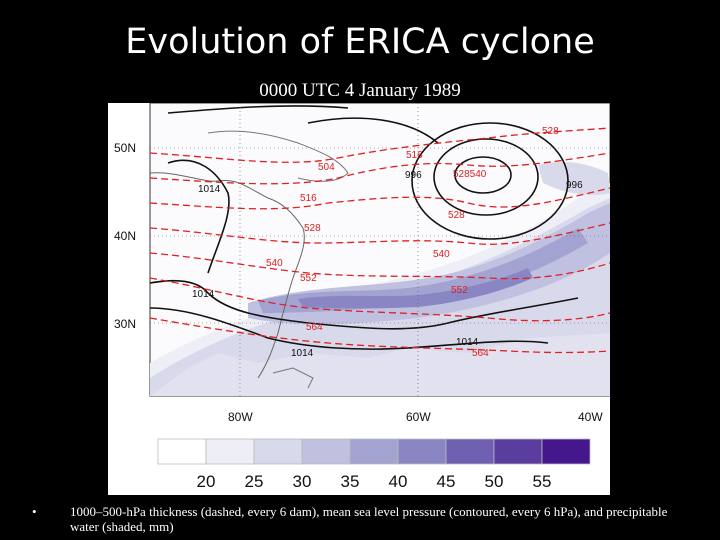  I want to click on legend-label: 50, so click(494, 481).